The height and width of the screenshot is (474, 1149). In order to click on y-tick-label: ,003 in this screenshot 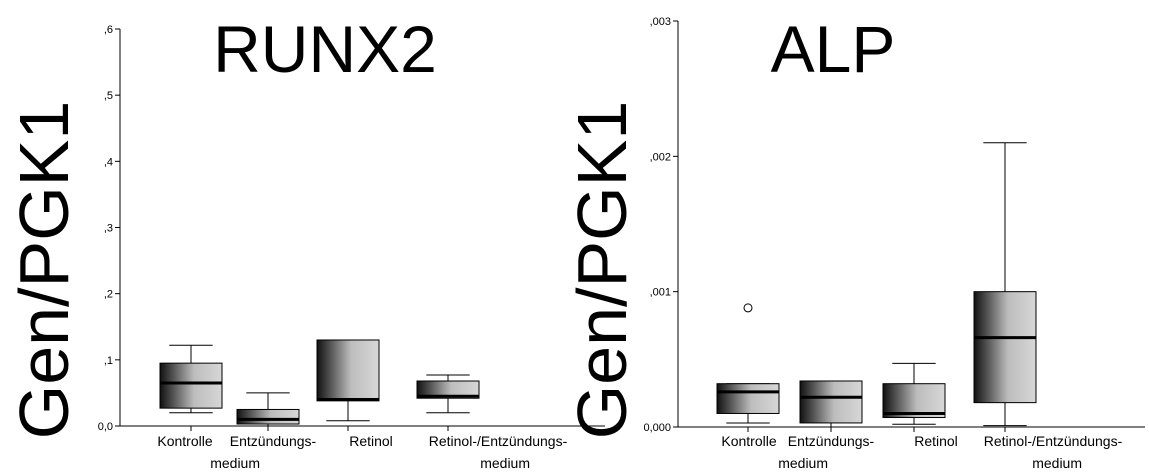, I will do `click(660, 22)`.